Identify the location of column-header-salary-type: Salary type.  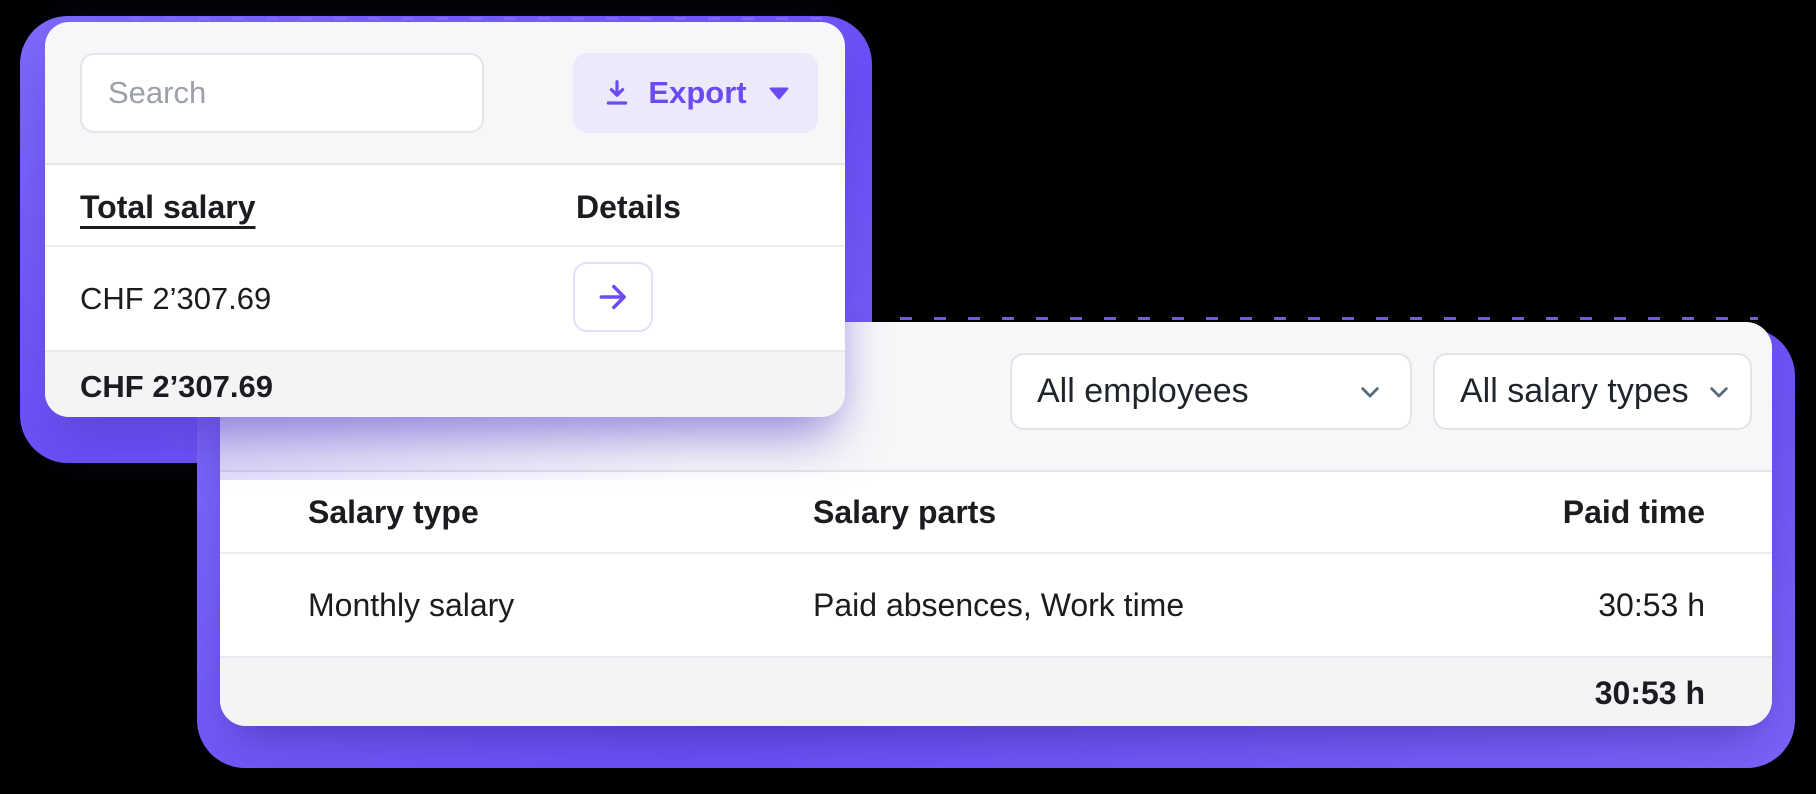
(393, 512).